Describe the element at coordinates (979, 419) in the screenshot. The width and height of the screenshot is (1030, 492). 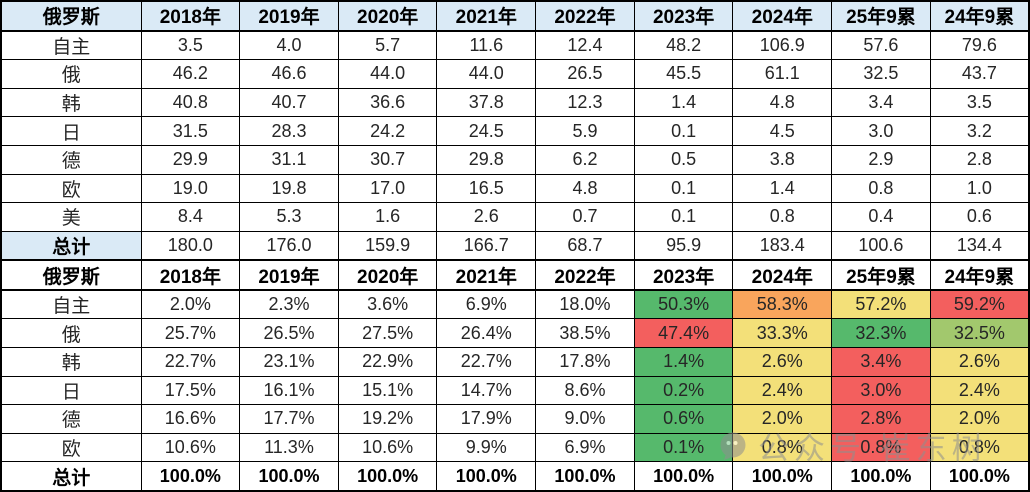
I see `value-cell: 2.0%` at that location.